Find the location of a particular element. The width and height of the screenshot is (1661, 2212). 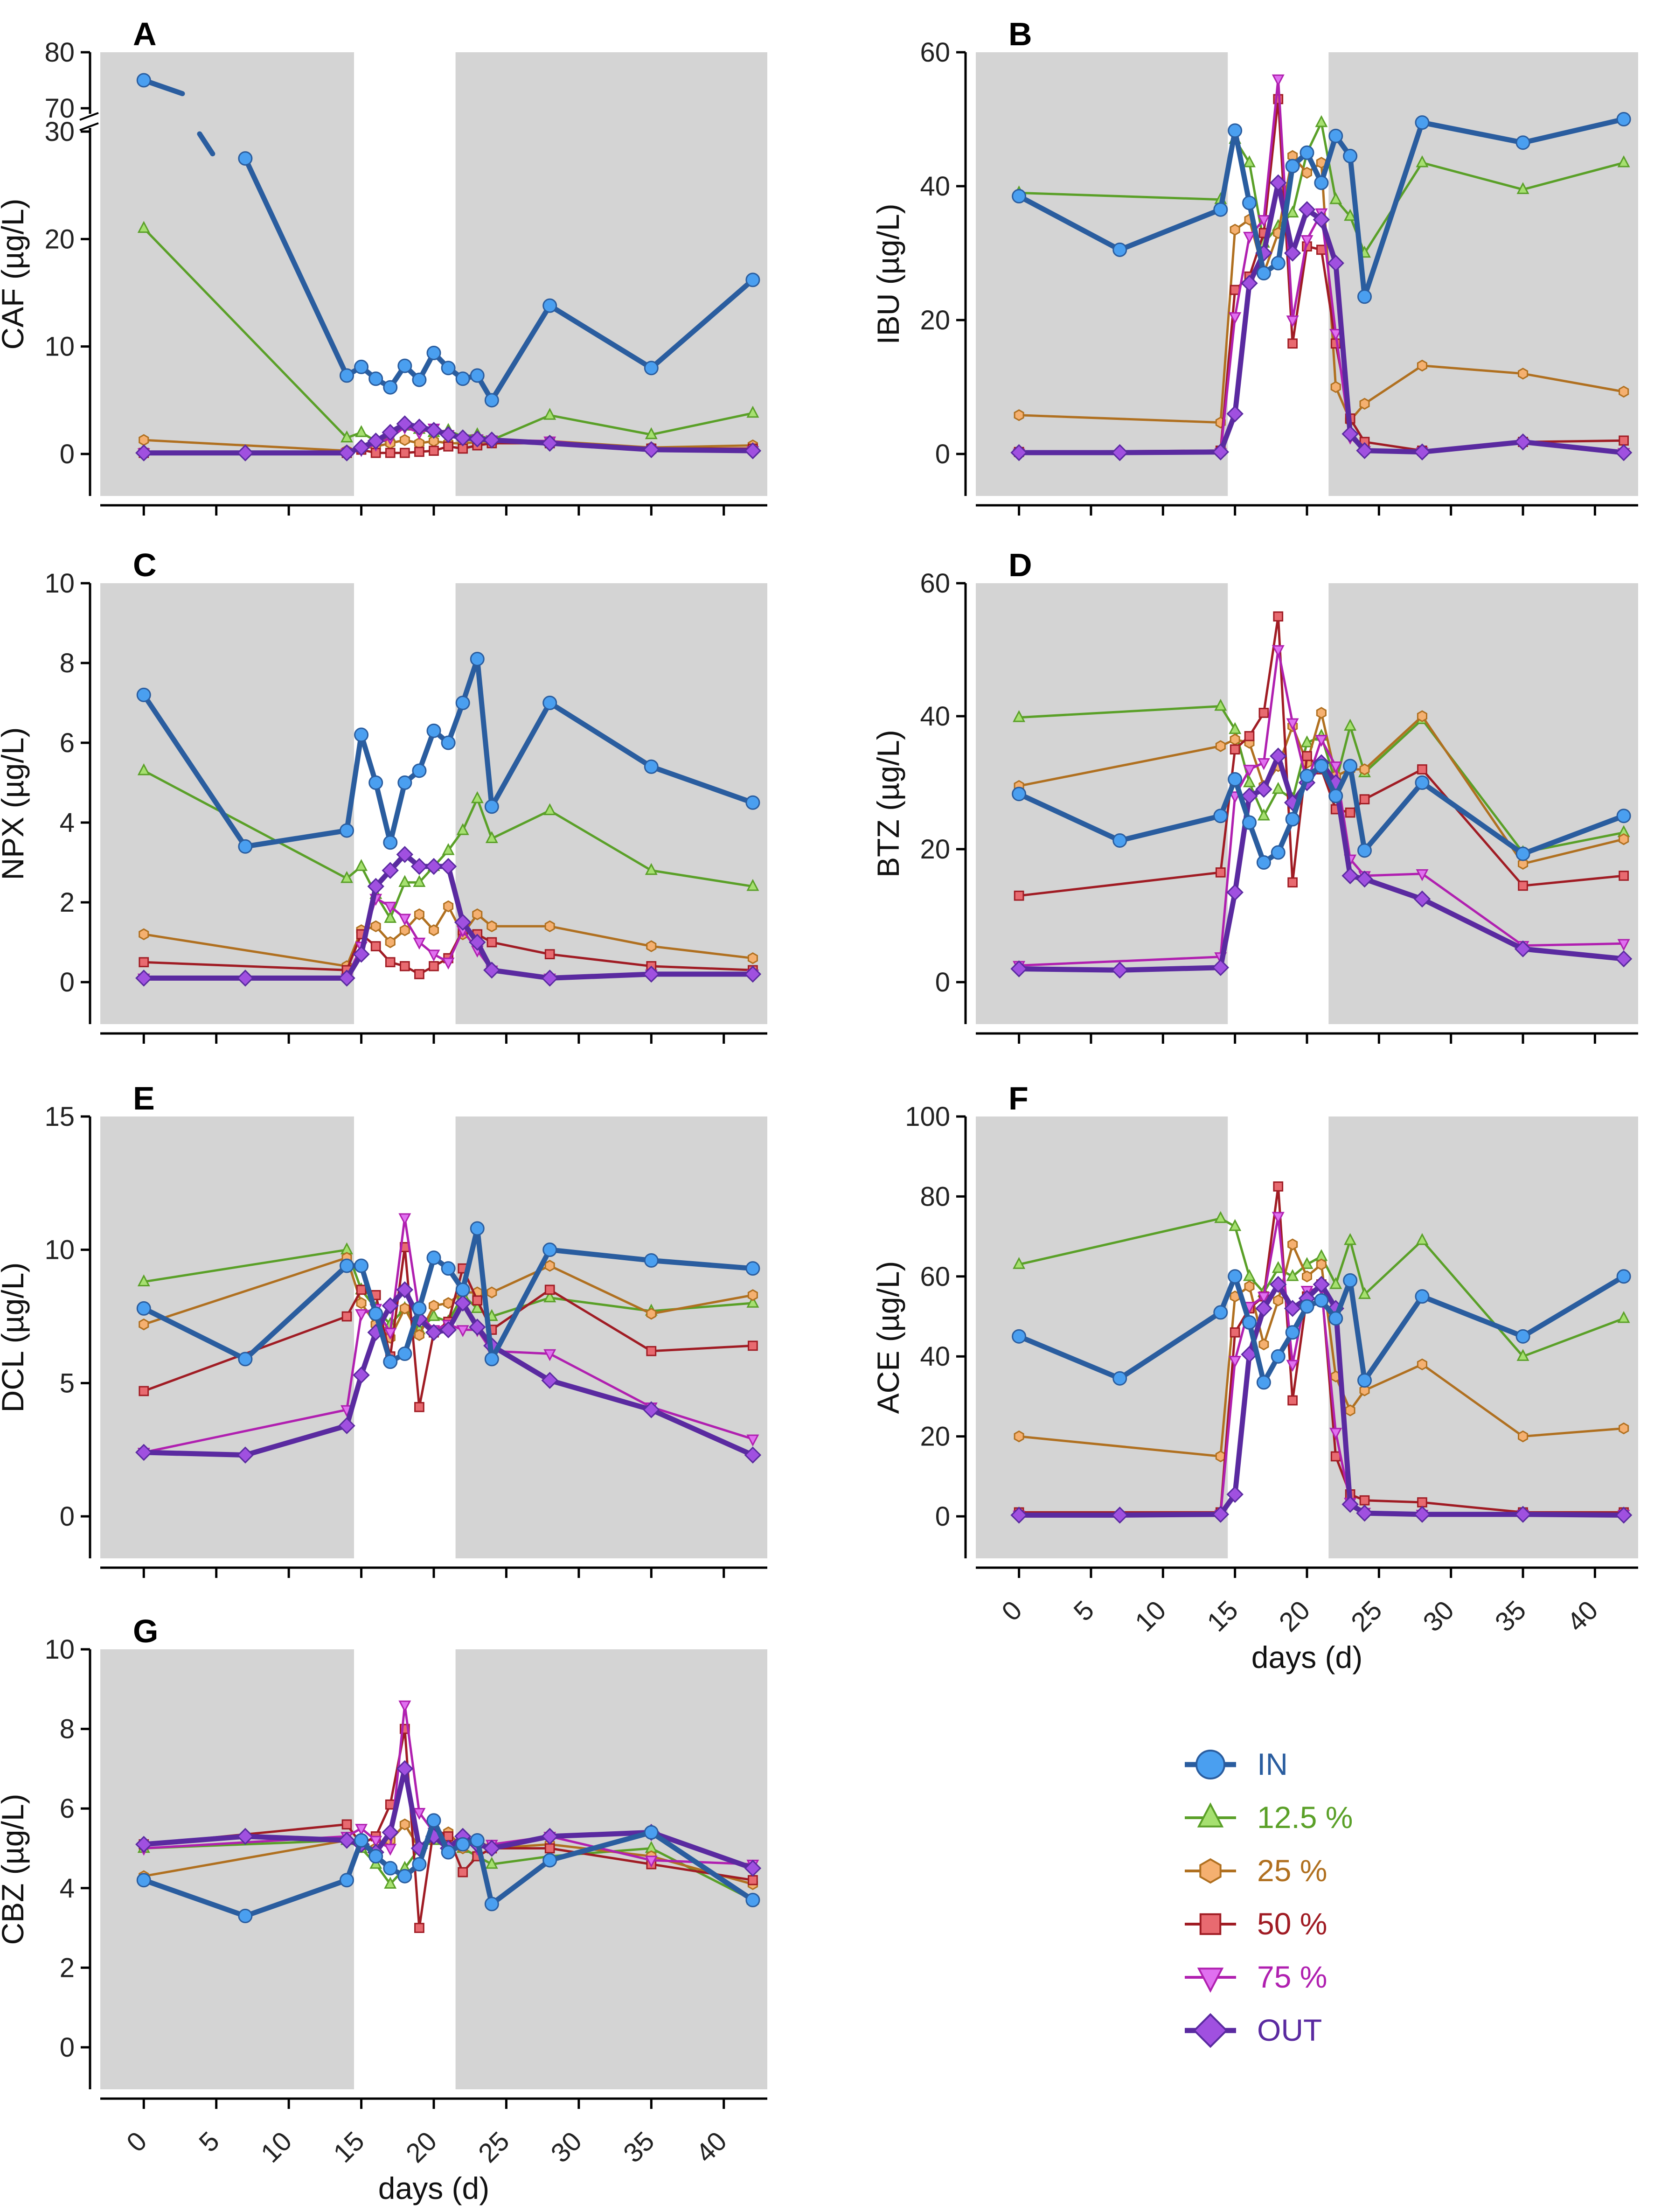

legend-entry-in: IN is located at coordinates (1237, 1764).